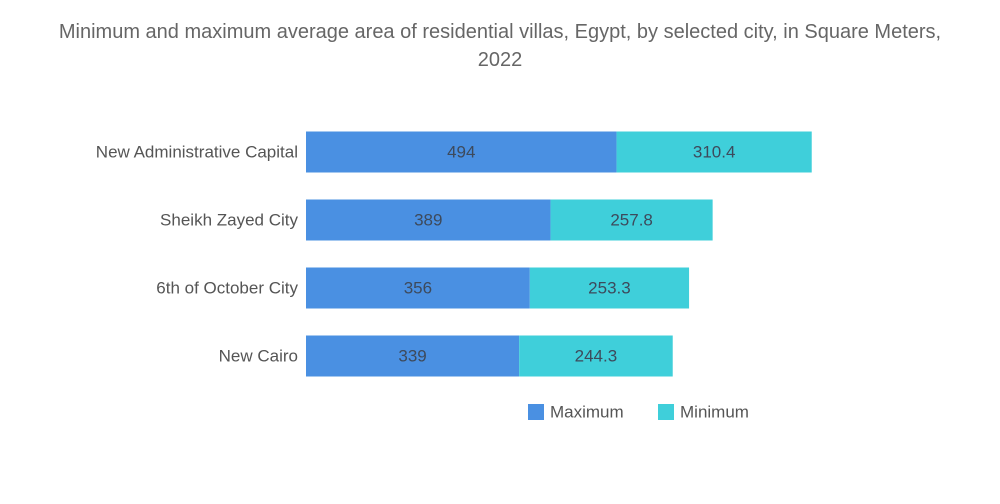 The height and width of the screenshot is (504, 1000). I want to click on legend: Maximum Minimum, so click(638, 412).